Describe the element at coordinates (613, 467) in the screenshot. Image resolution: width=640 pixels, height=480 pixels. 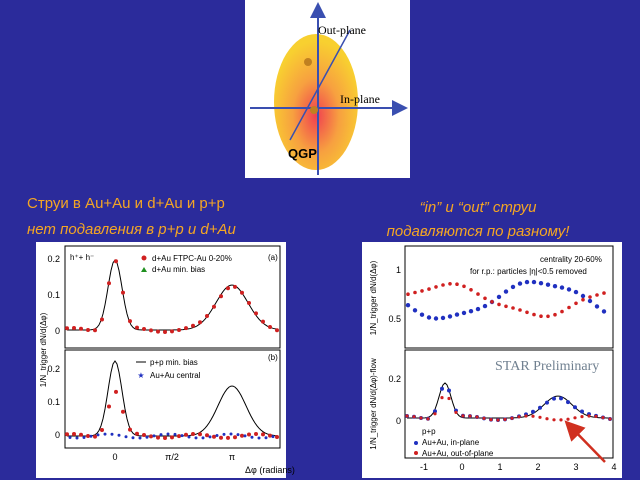
I see `tick-label: 4` at that location.